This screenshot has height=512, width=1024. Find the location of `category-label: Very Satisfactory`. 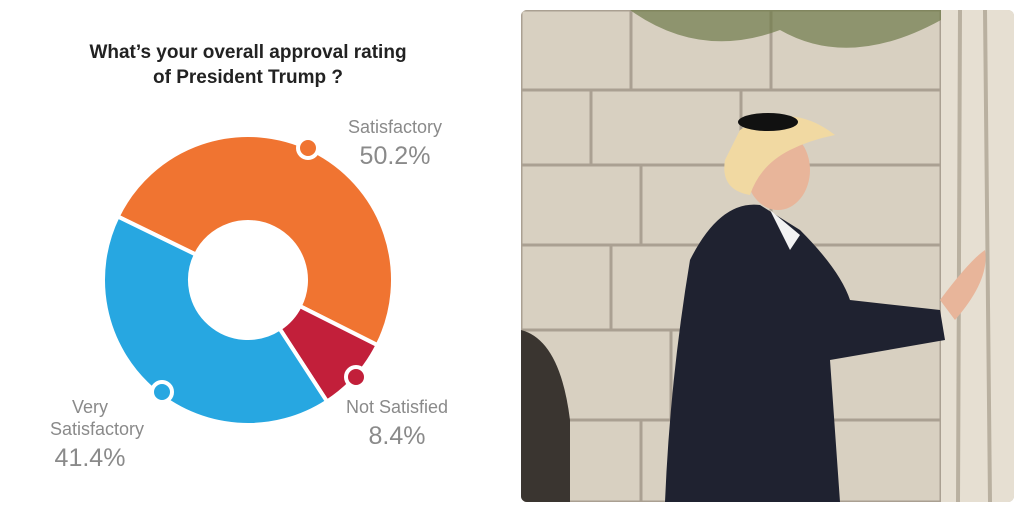

category-label: Very Satisfactory is located at coordinates (97, 418).